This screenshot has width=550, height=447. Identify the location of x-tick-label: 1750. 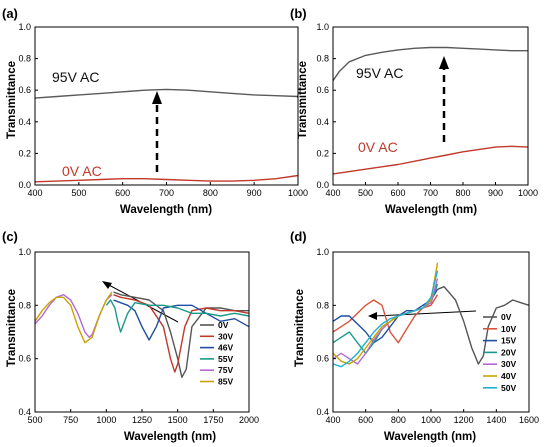
(213, 420).